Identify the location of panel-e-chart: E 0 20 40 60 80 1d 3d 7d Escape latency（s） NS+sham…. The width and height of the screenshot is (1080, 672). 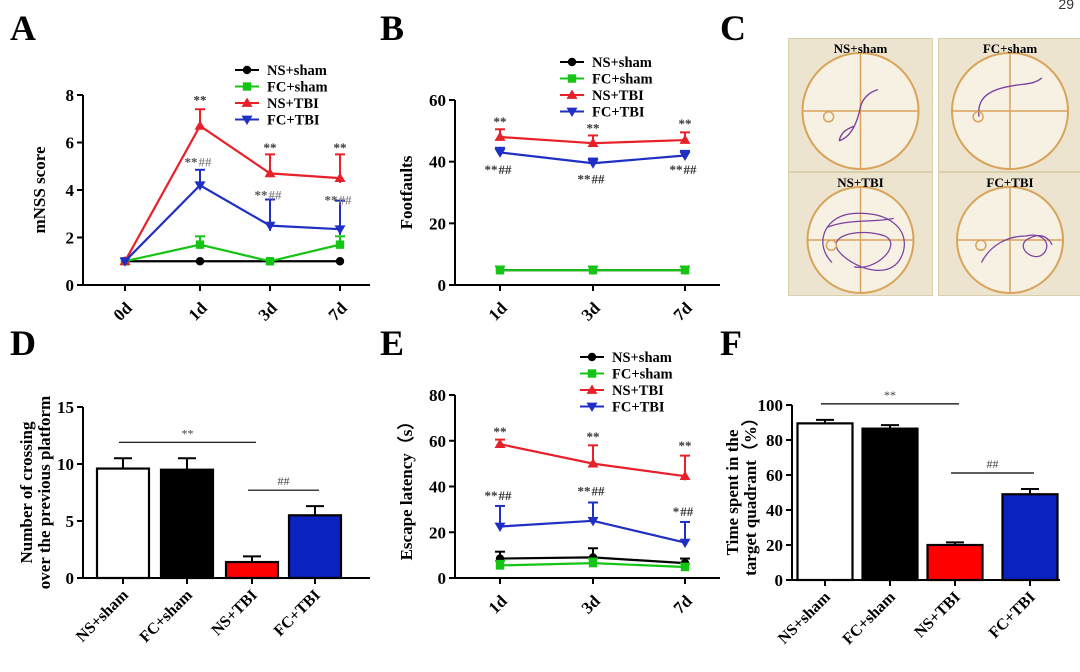
(550, 470).